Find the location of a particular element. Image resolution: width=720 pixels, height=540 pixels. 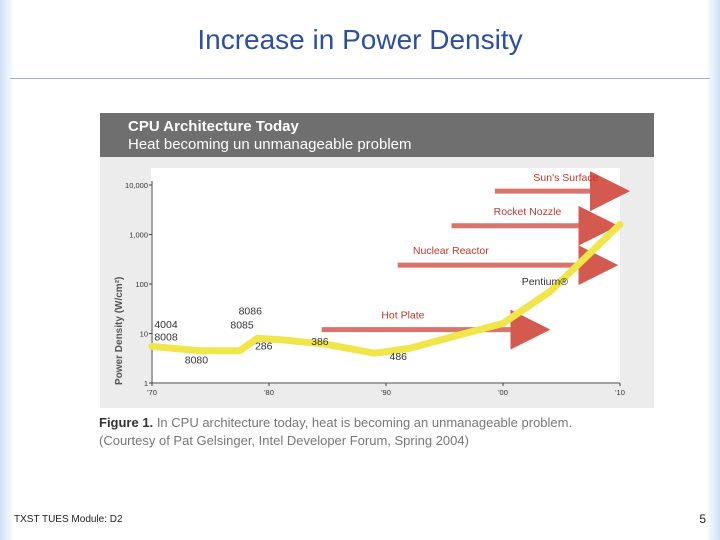

slide-footer: TXST TUES Module: D2 is located at coordinates (68, 519).